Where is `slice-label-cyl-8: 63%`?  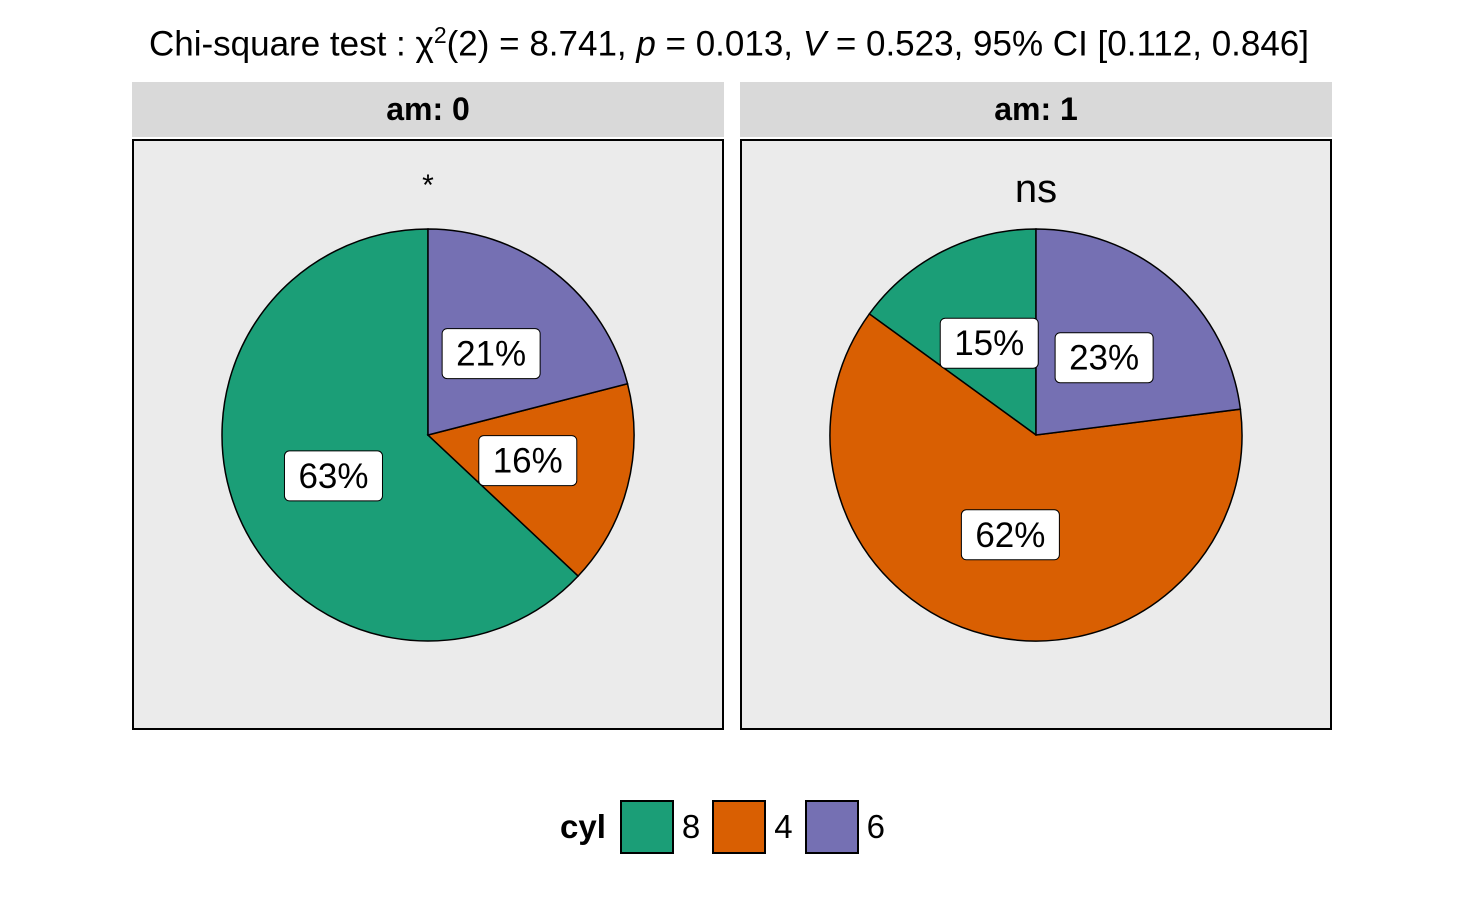 slice-label-cyl-8: 63% is located at coordinates (333, 476).